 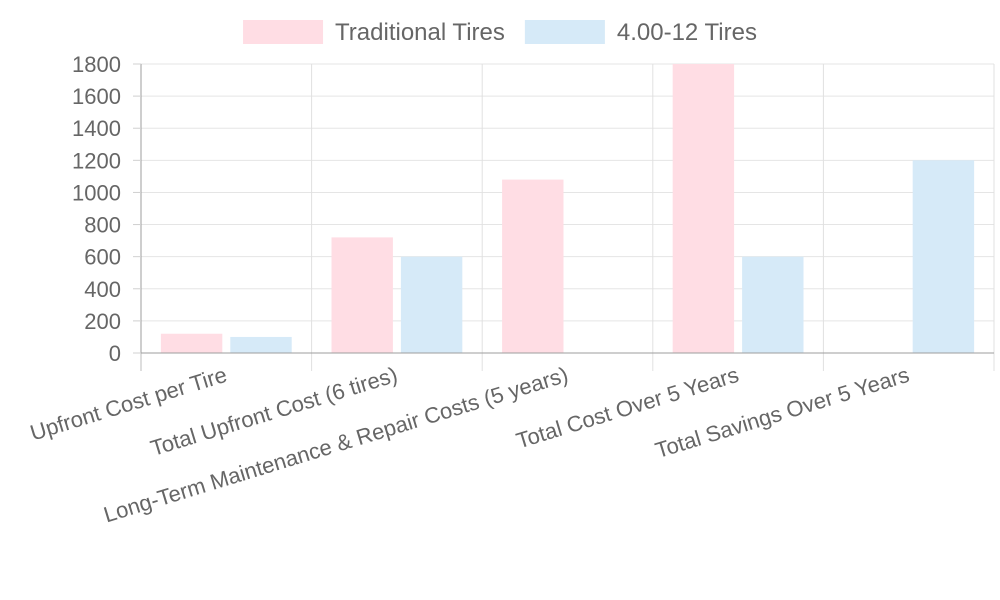 I want to click on legend-item-tires-400-12: 4.00-12 Tires, so click(x=640, y=32).